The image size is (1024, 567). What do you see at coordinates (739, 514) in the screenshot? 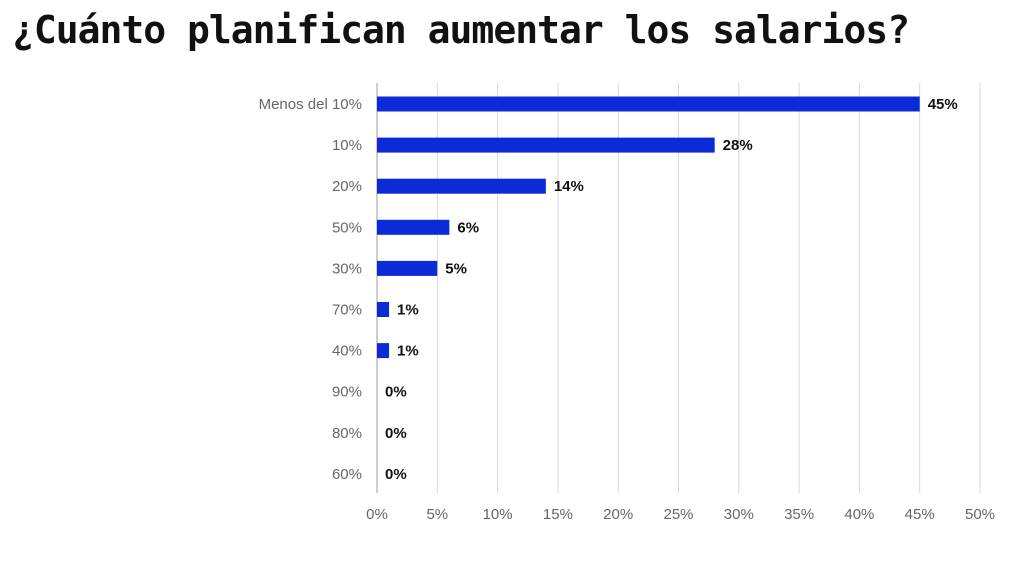
I see `x-tick-label: 30%` at bounding box center [739, 514].